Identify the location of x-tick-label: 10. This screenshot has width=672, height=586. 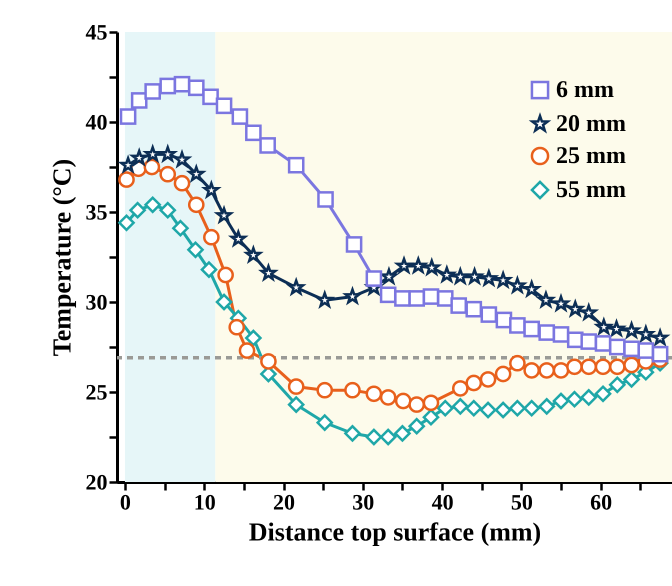
(205, 502).